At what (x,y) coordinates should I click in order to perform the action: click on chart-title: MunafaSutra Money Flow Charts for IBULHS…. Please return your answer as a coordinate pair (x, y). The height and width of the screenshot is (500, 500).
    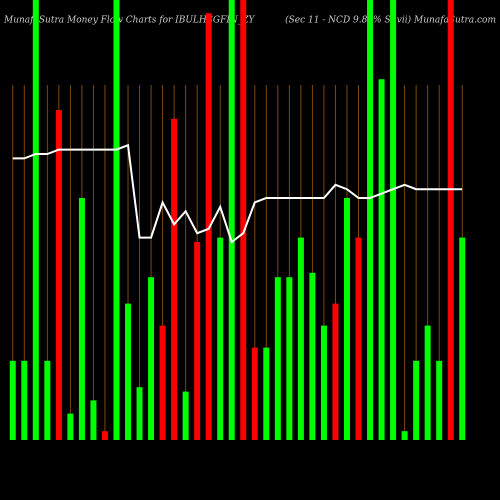
    Looking at the image, I should click on (129, 21).